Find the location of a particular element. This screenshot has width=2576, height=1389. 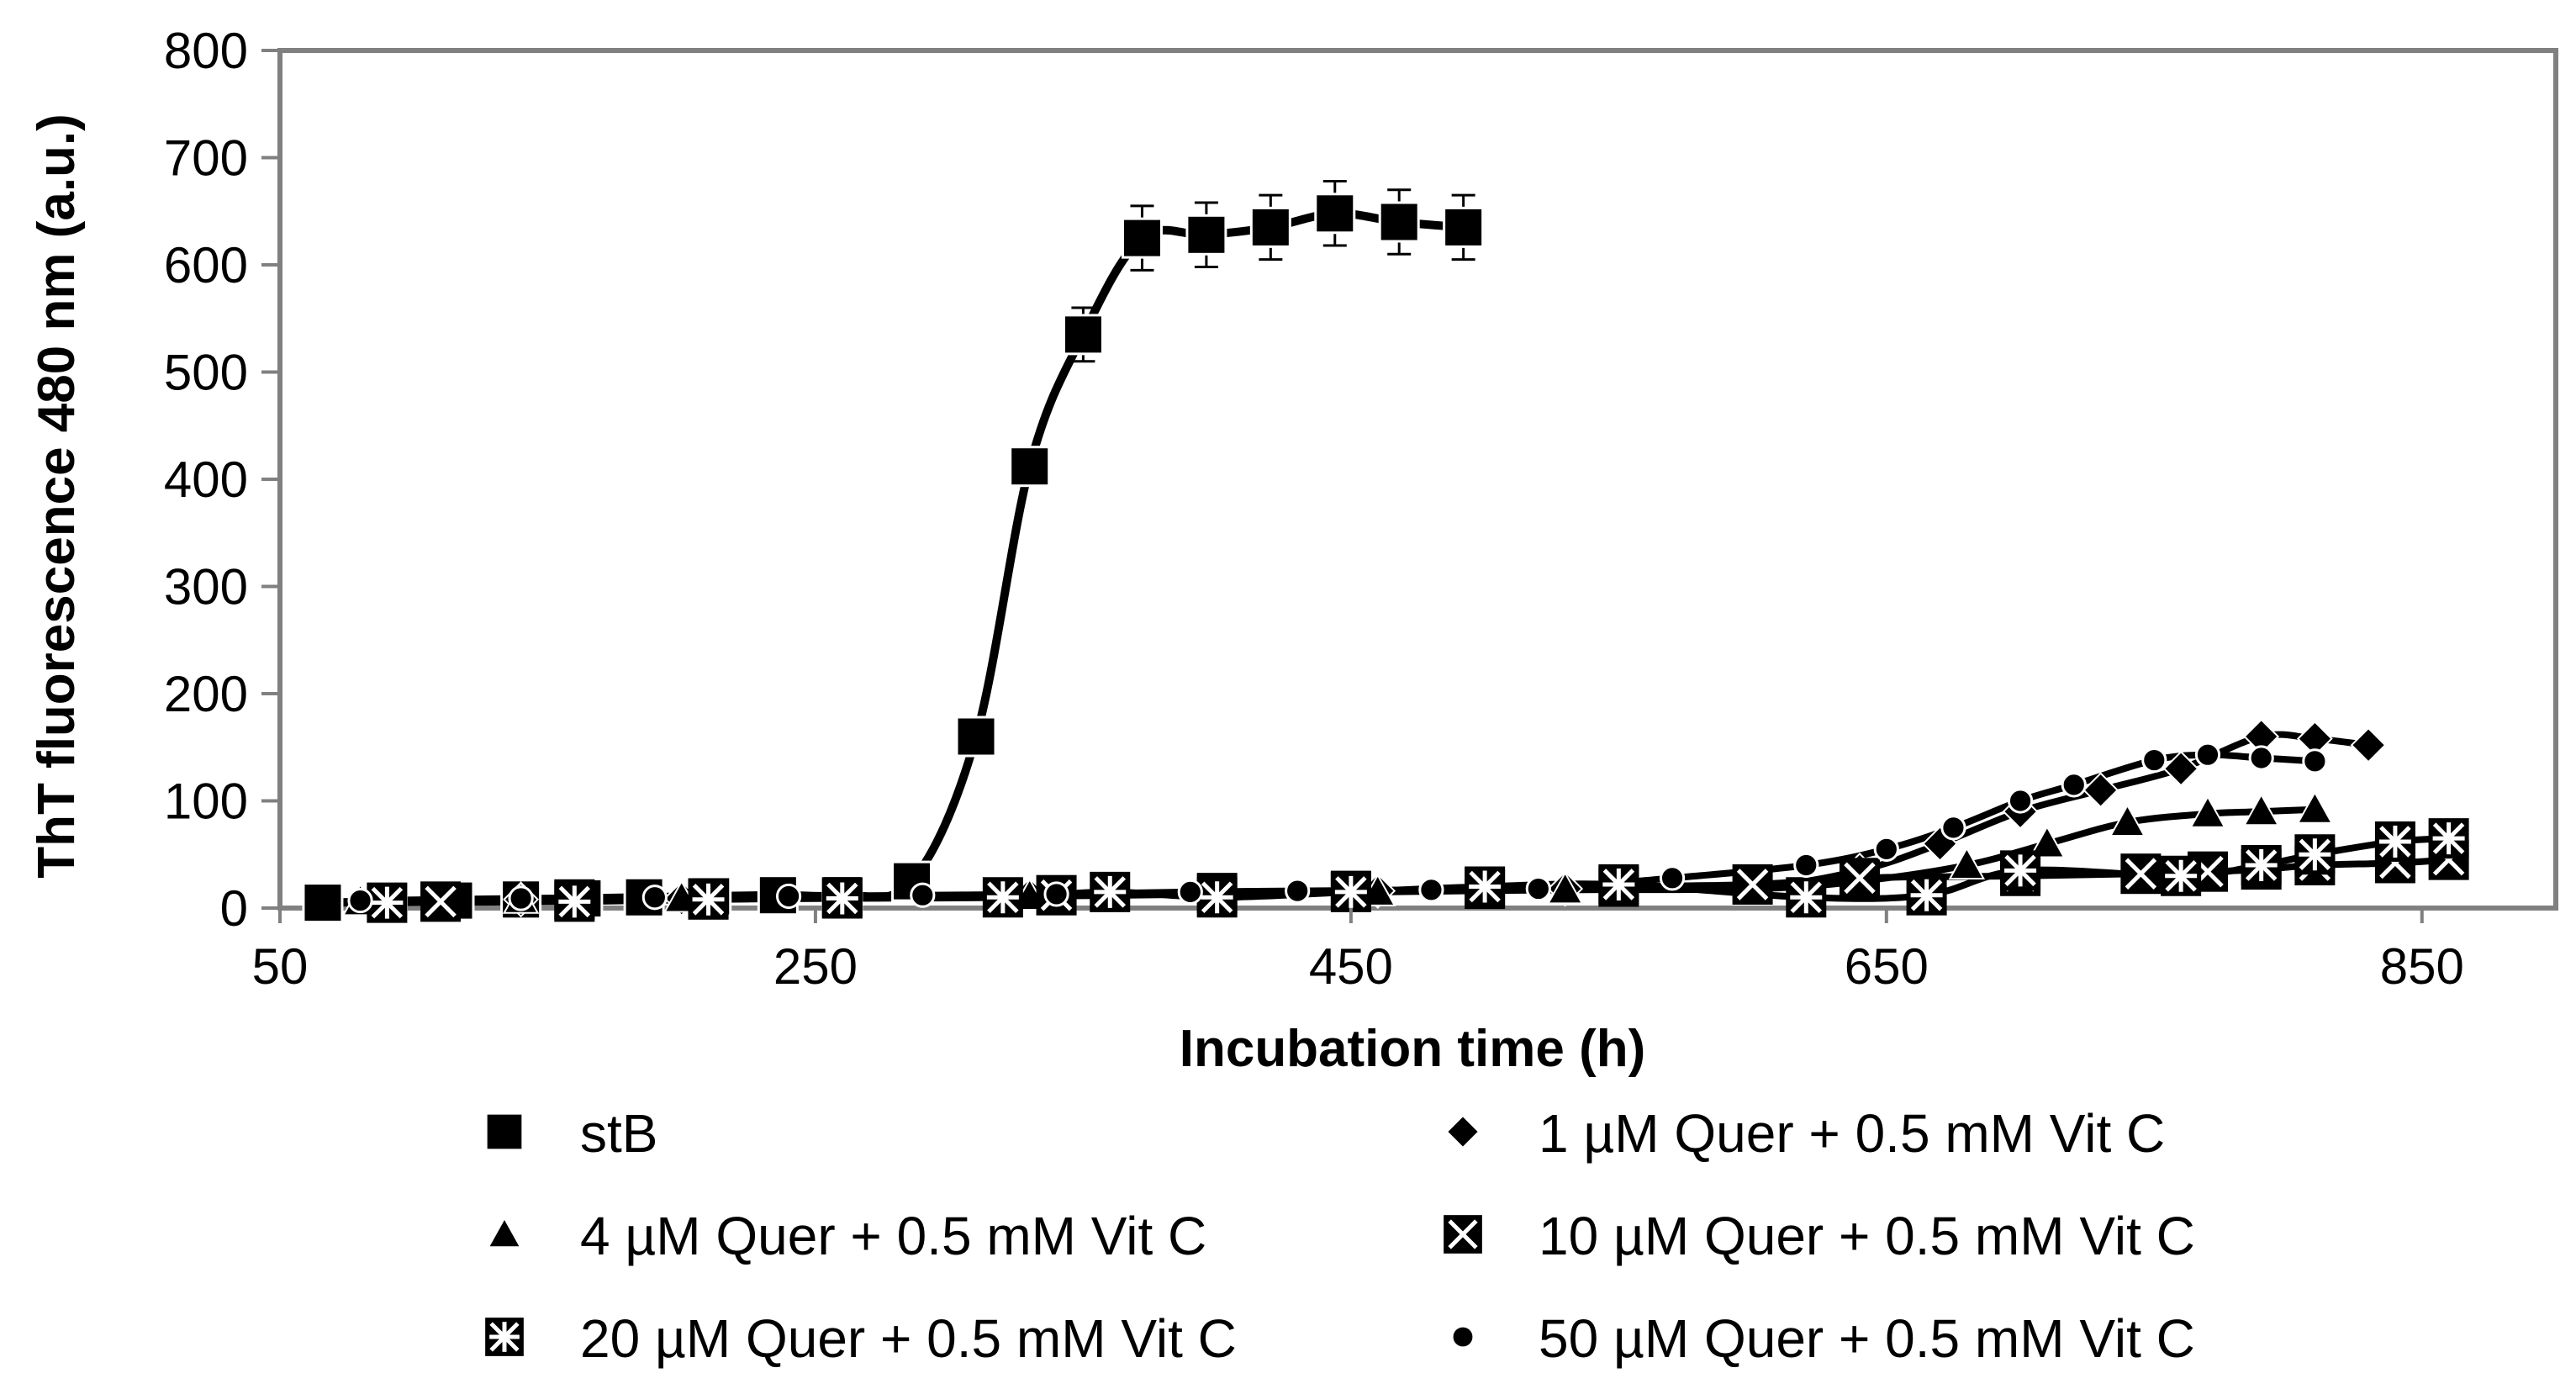

series-5-markers is located at coordinates (1338, 828).